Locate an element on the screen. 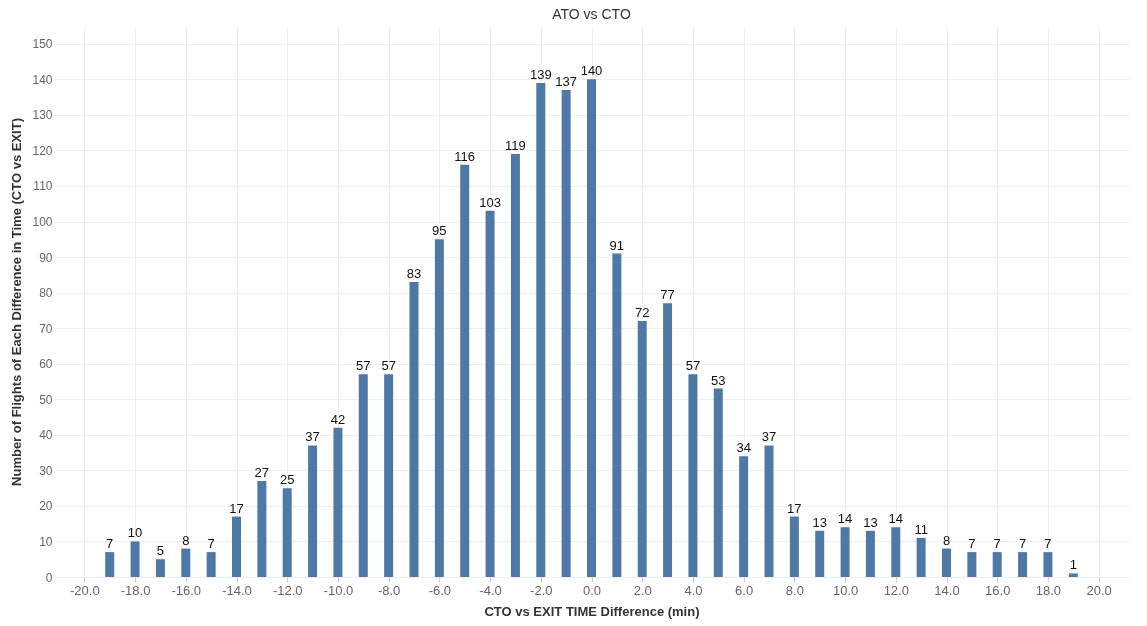 Image resolution: width=1147 pixels, height=626 pixels. data-label: 91 is located at coordinates (617, 245).